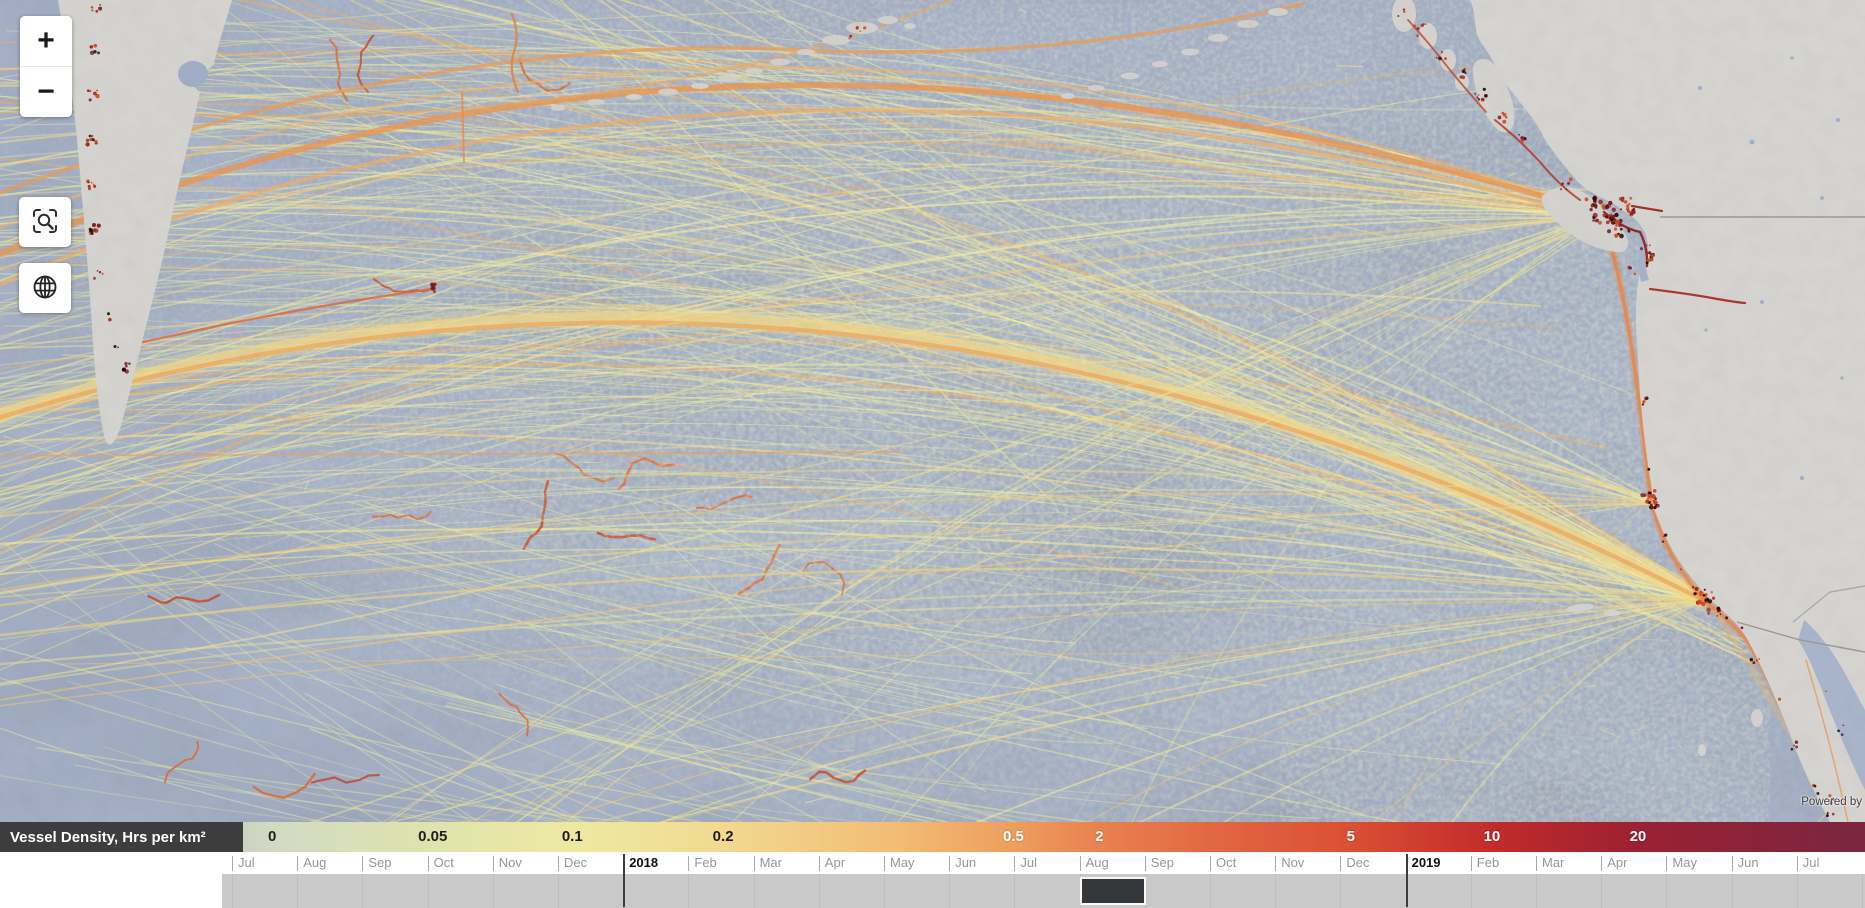 This screenshot has width=1865, height=908. I want to click on legend-break-label: 0.2, so click(723, 836).